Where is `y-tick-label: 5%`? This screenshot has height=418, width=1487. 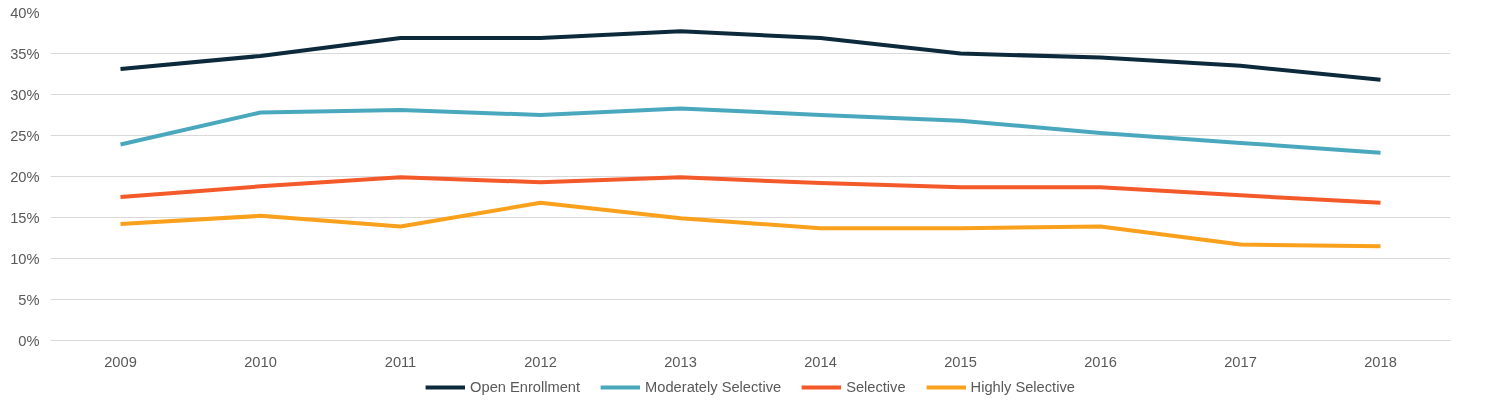 y-tick-label: 5% is located at coordinates (29, 299).